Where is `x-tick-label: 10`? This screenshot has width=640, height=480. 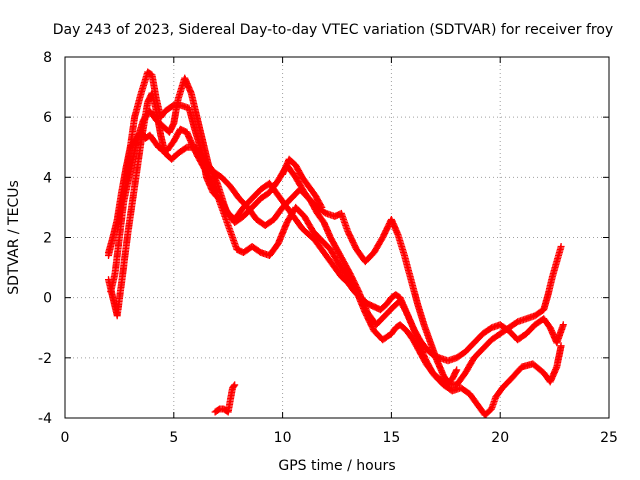 x-tick-label: 10 is located at coordinates (283, 438).